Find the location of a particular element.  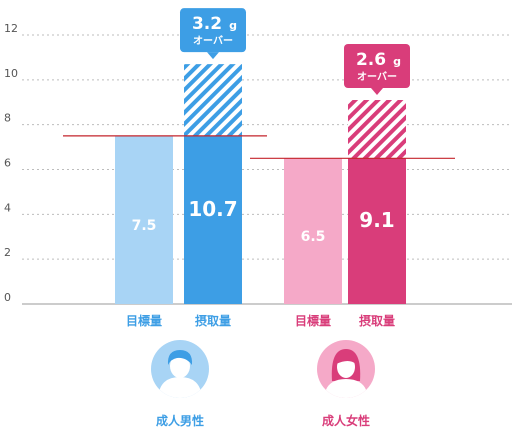

y-tick-label: 0 is located at coordinates (7, 297).